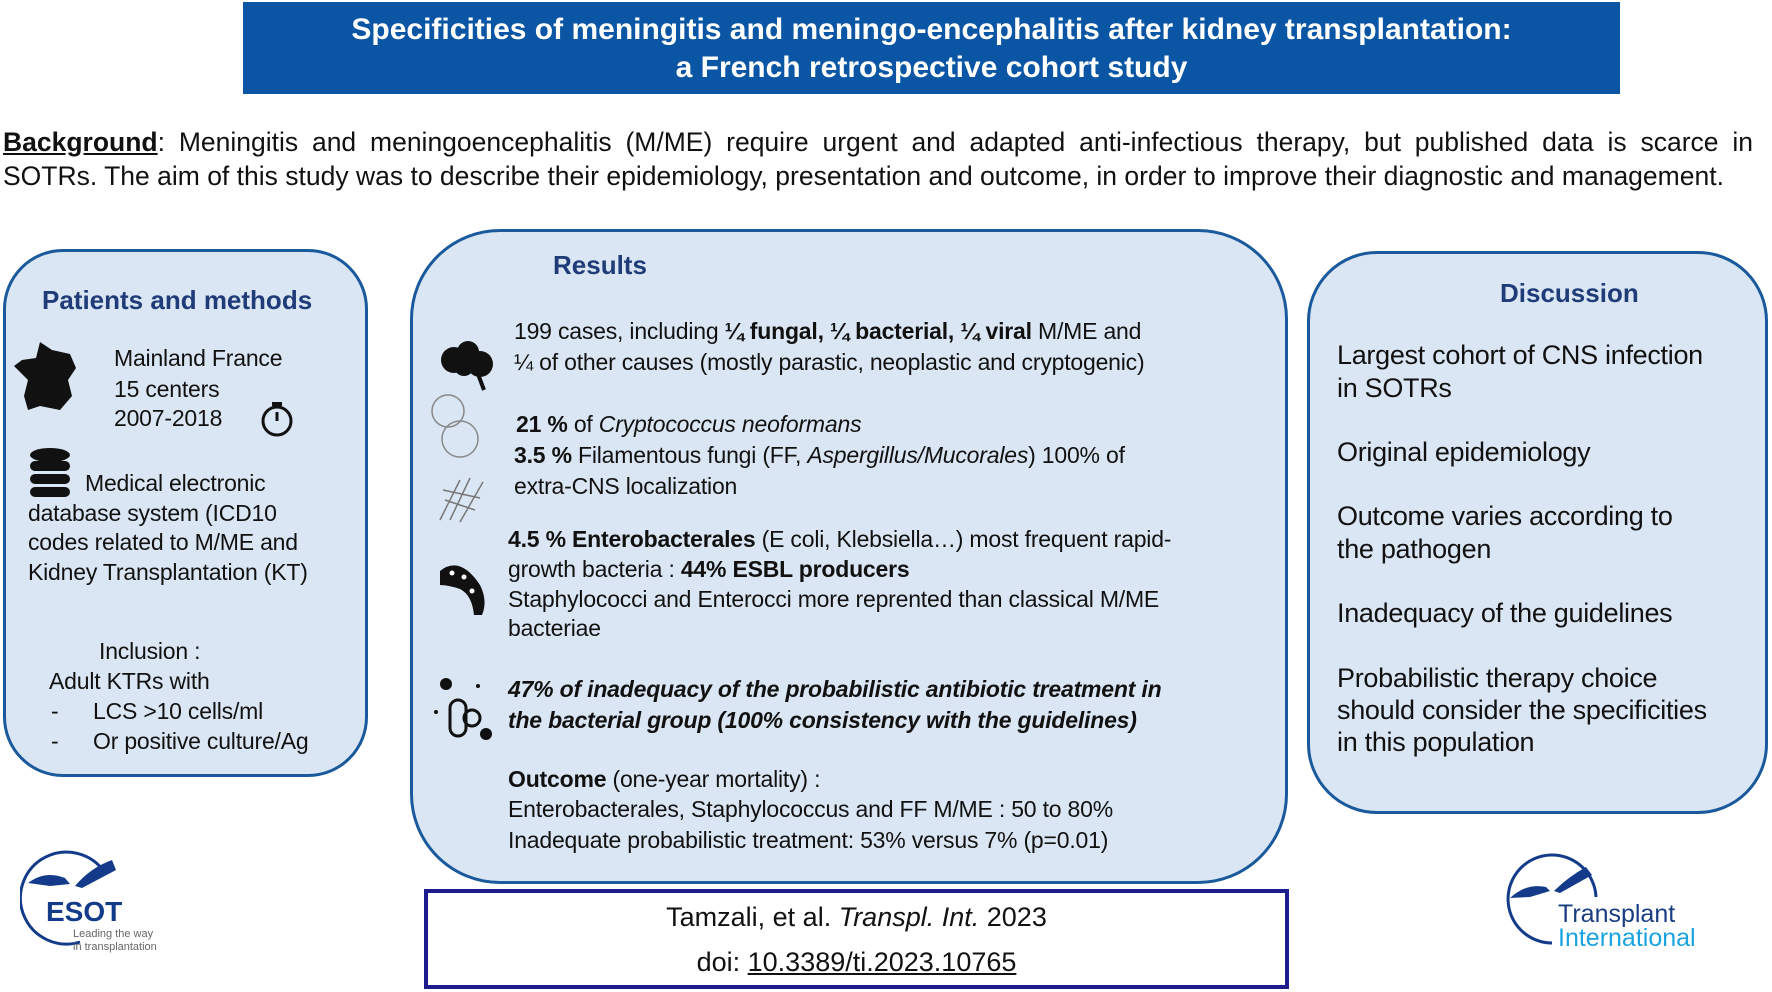 The height and width of the screenshot is (992, 1772). I want to click on discussion-item: Outcome varies according to the pathogen, so click(1505, 532).